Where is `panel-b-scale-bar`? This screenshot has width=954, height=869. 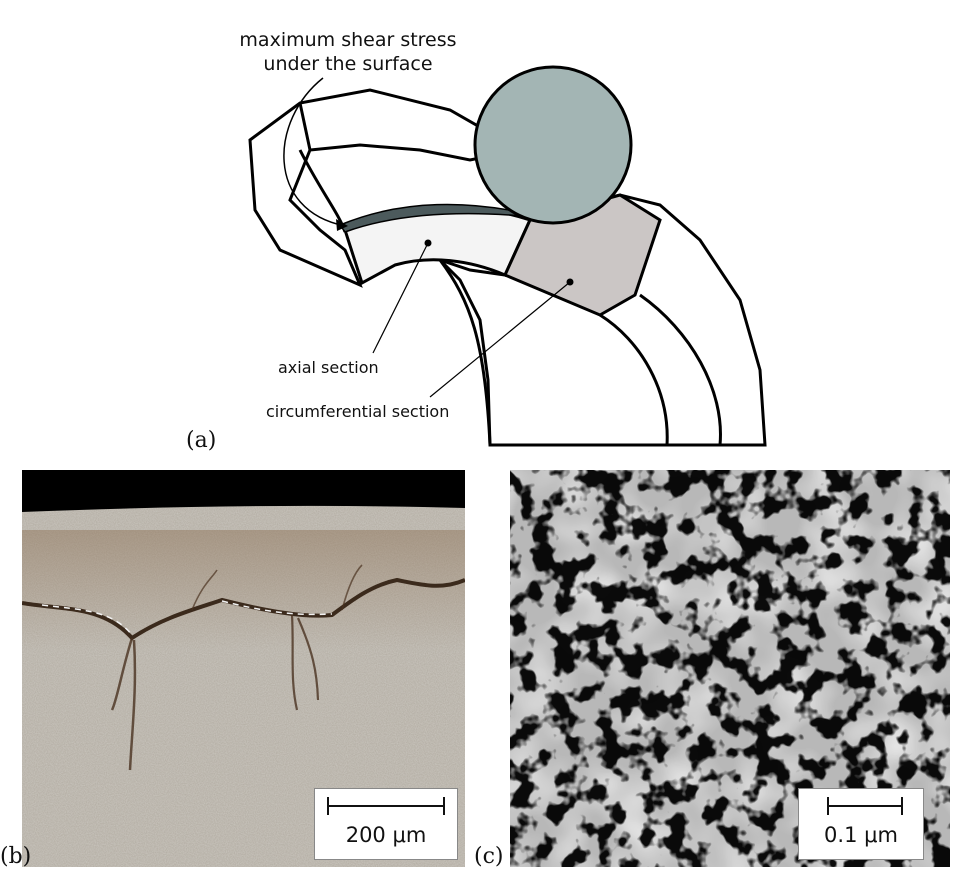
panel-b-scale-bar is located at coordinates (386, 806).